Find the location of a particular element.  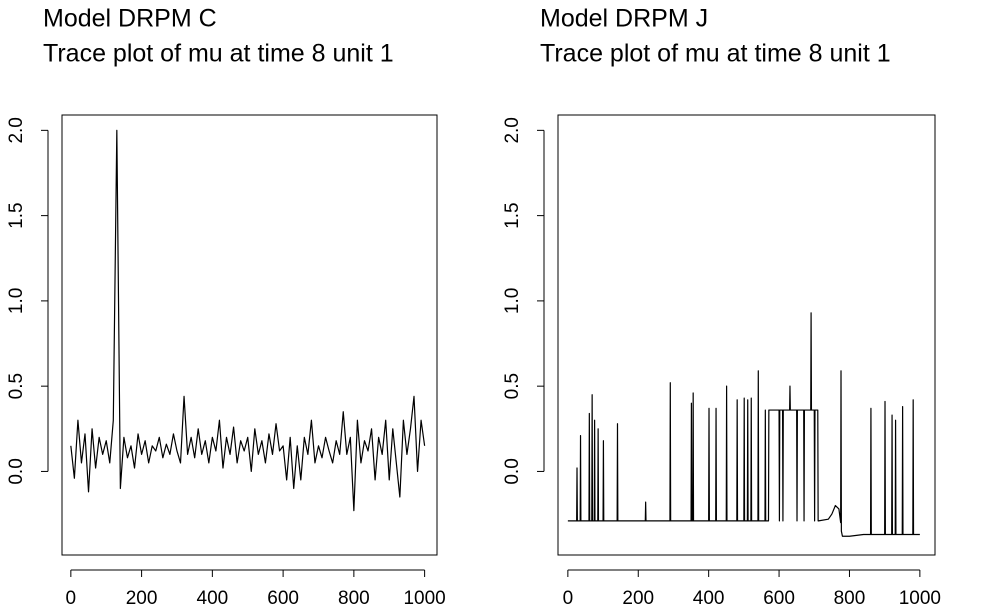

chart-title: Model DRPM C is located at coordinates (130, 19).